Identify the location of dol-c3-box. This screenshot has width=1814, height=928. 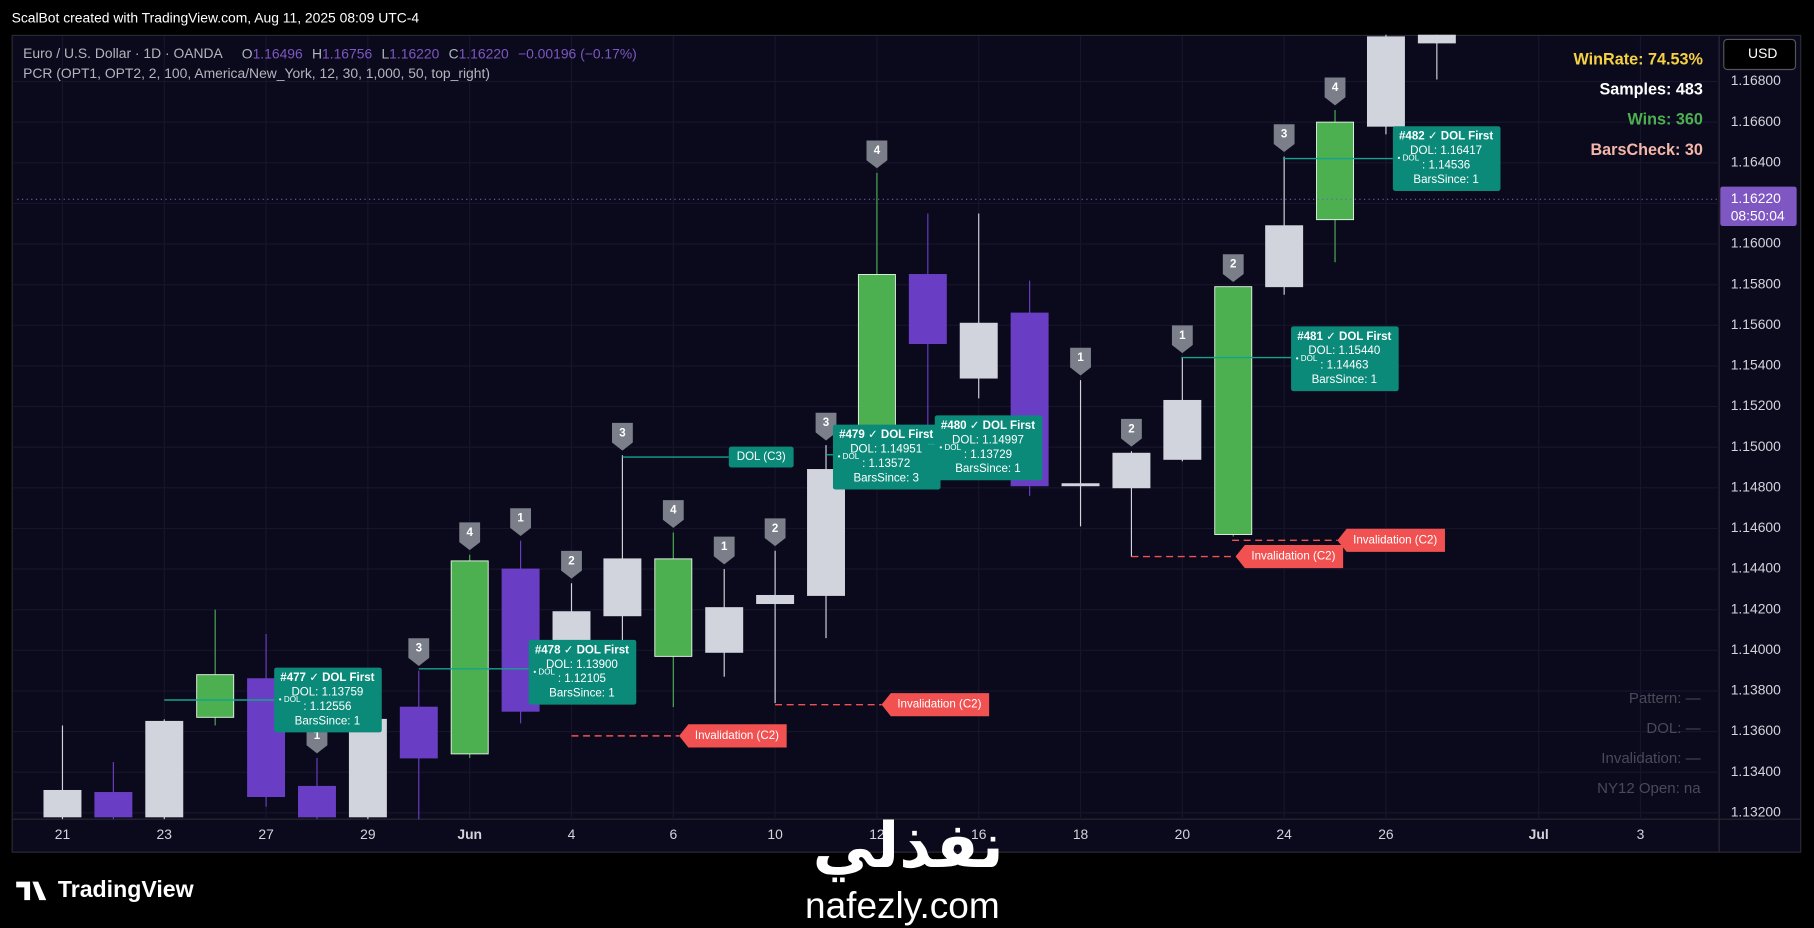
(761, 457).